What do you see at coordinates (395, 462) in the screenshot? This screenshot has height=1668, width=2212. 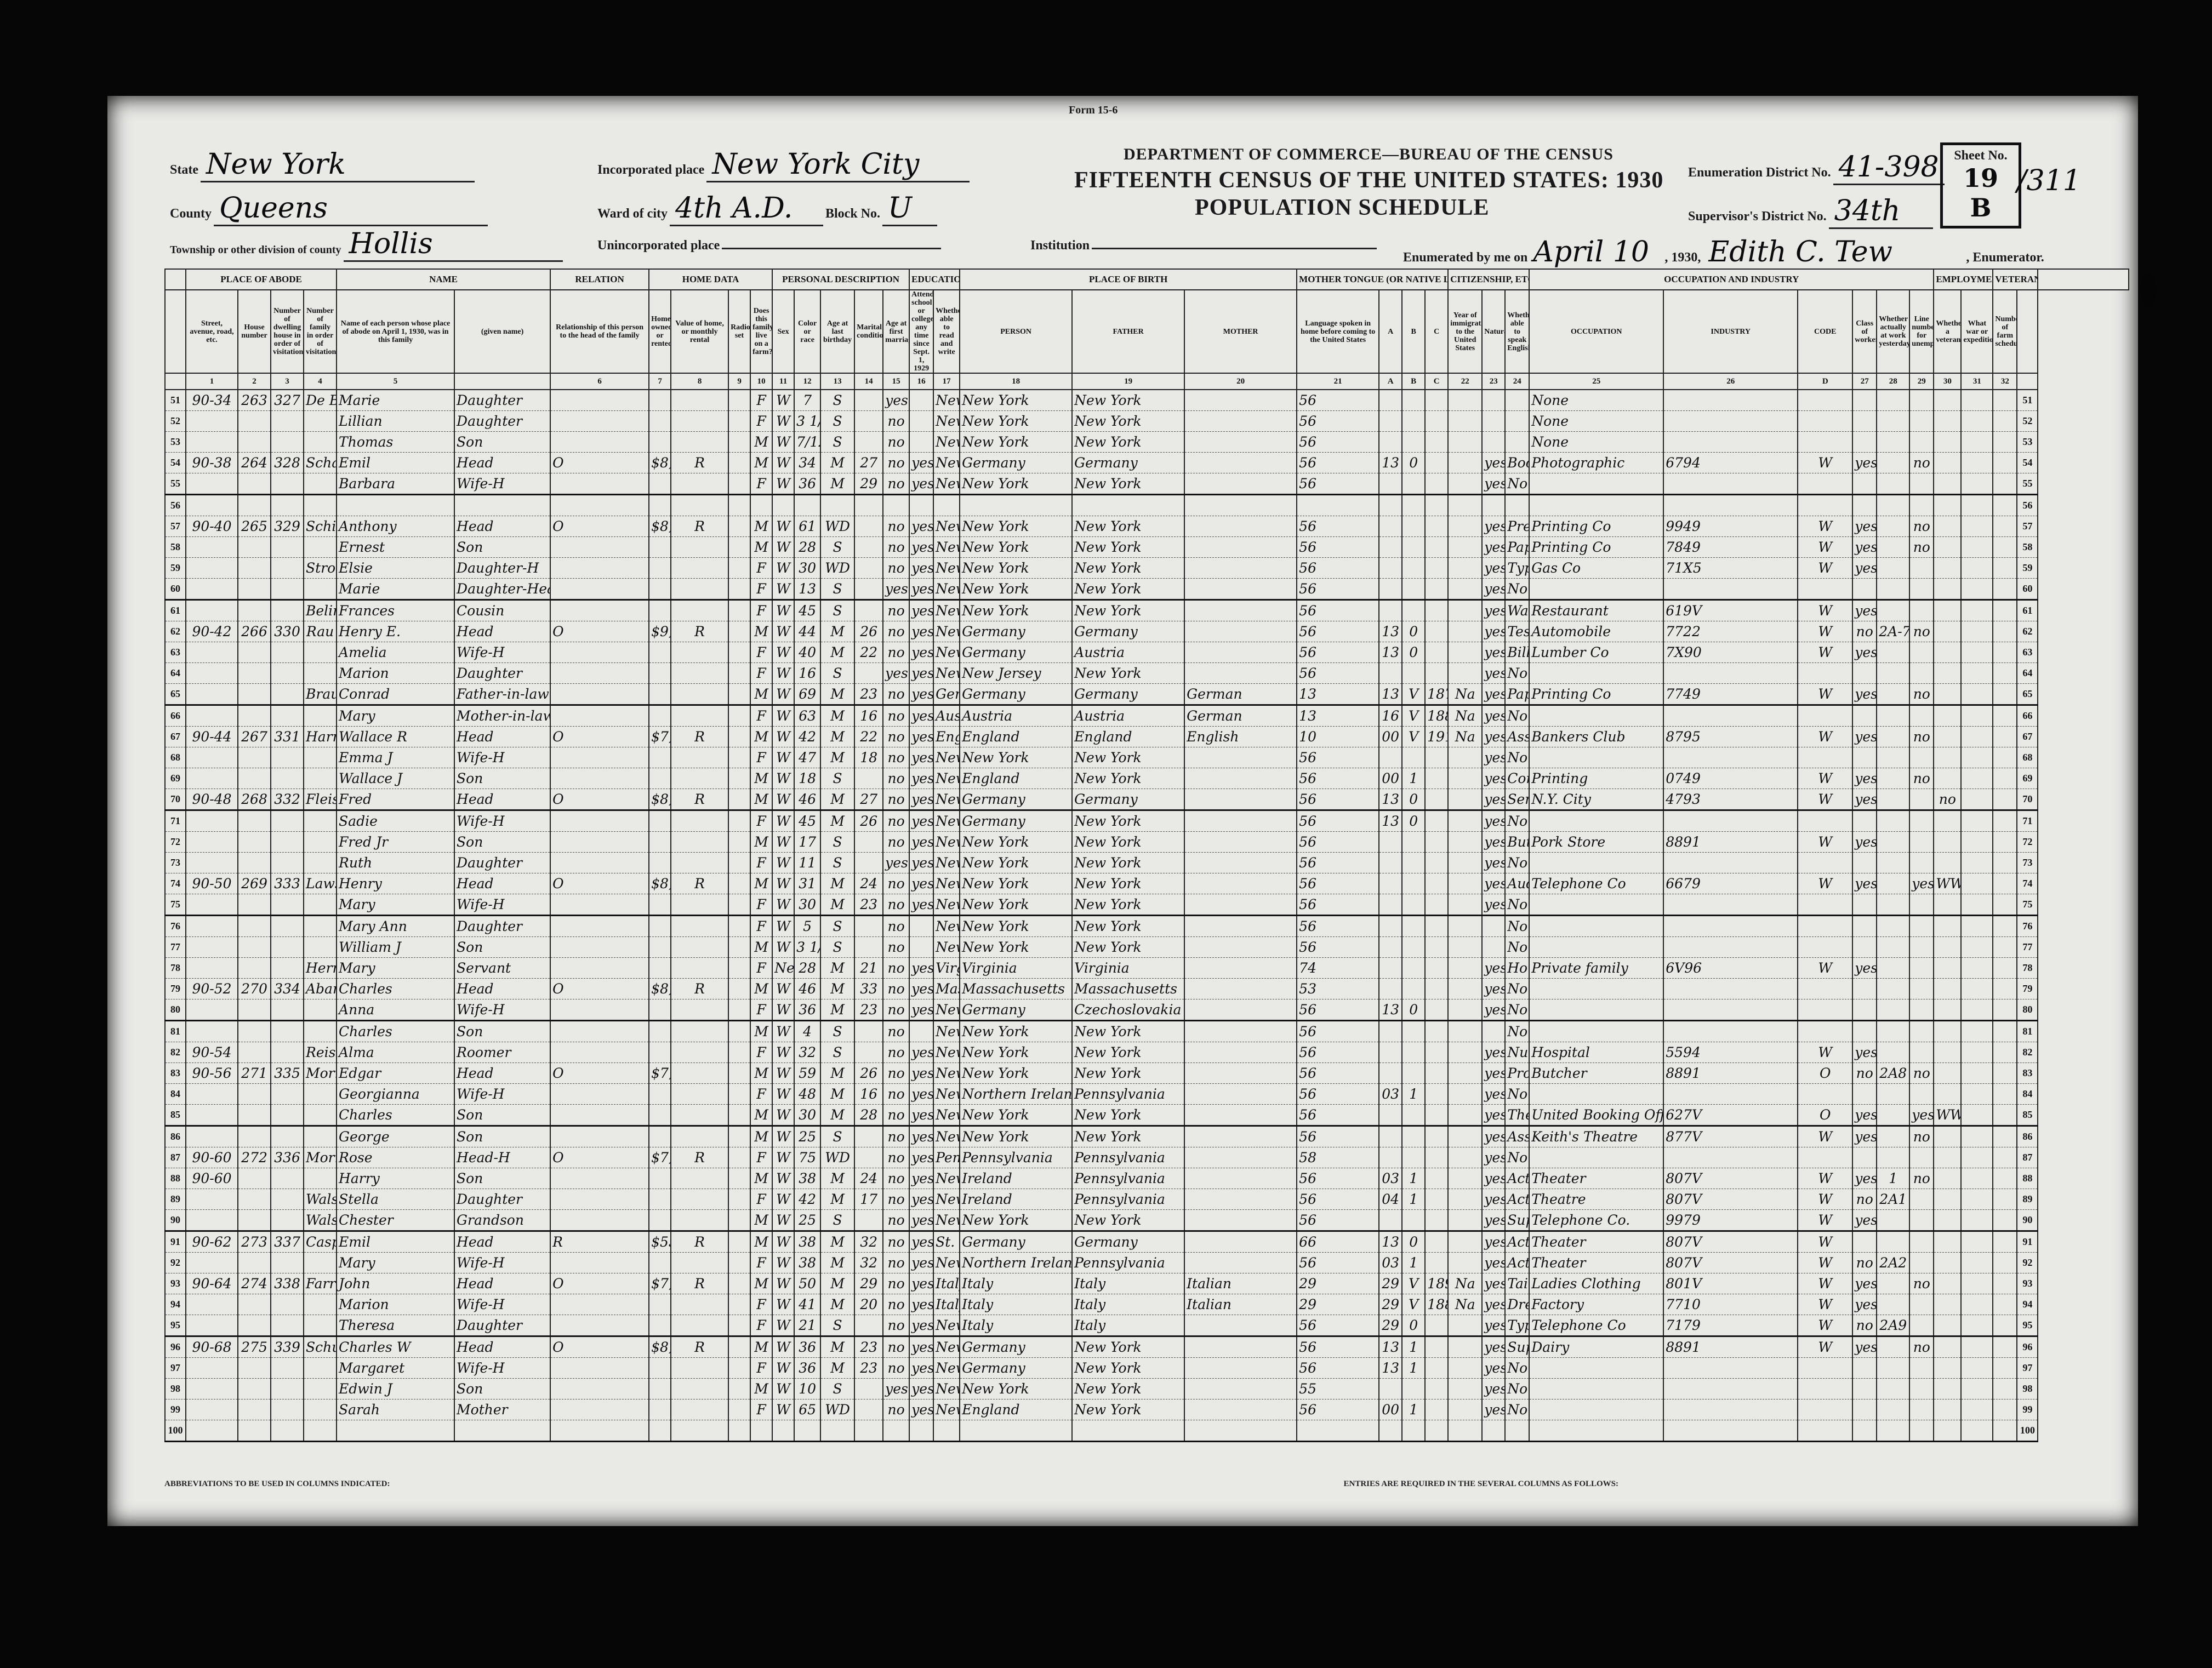 I see `surname: Emil` at bounding box center [395, 462].